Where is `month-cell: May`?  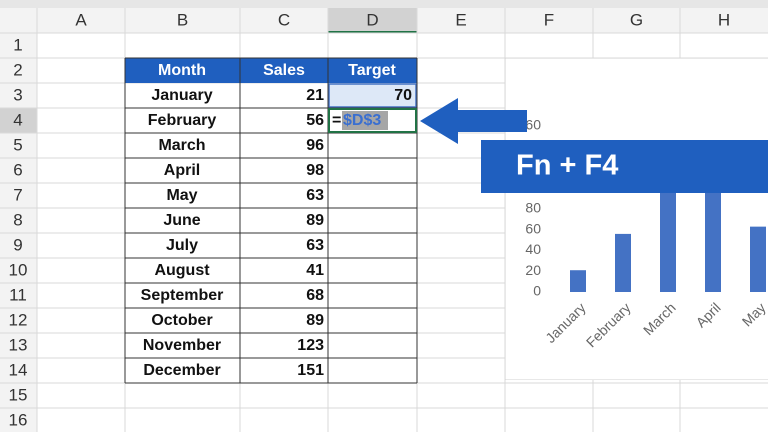 month-cell: May is located at coordinates (181, 195).